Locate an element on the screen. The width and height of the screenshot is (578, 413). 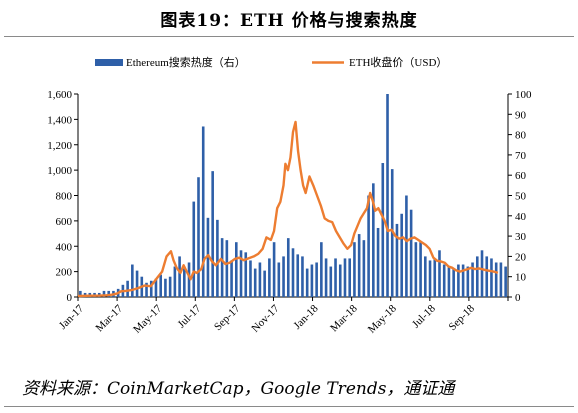
bottom-rule is located at coordinates (289, 406).